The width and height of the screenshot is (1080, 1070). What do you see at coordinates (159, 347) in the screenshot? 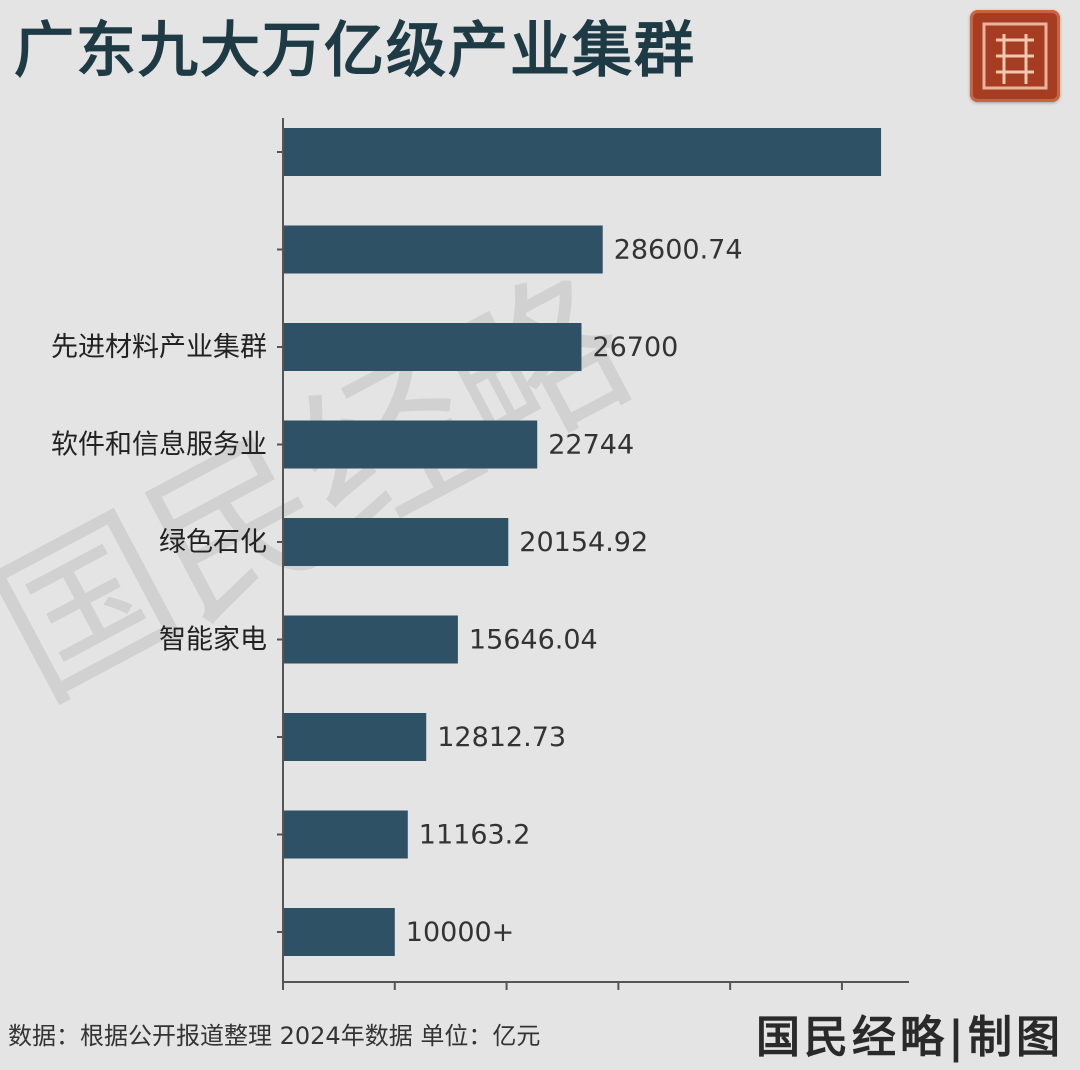
I see `category-label: 先进材料产业集群` at bounding box center [159, 347].